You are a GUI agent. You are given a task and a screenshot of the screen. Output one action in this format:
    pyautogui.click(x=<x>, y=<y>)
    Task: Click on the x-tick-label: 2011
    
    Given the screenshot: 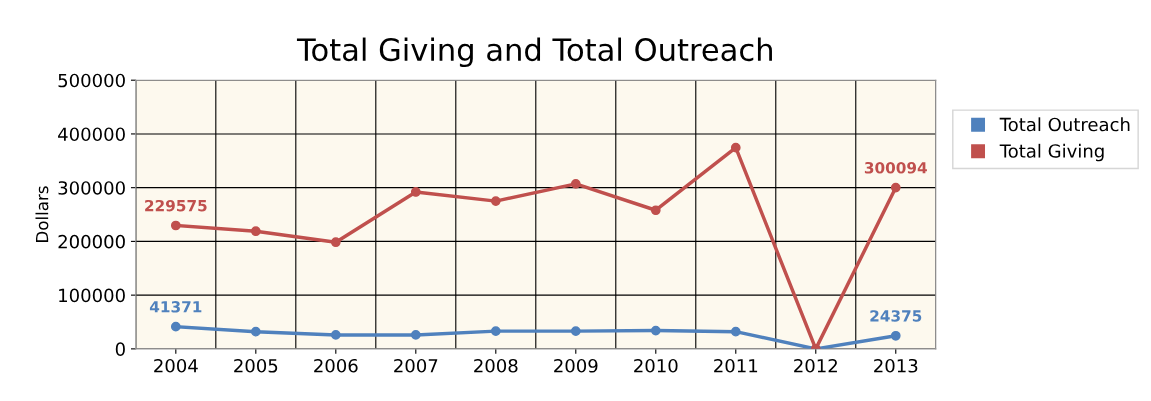 What is the action you would take?
    pyautogui.click(x=736, y=365)
    